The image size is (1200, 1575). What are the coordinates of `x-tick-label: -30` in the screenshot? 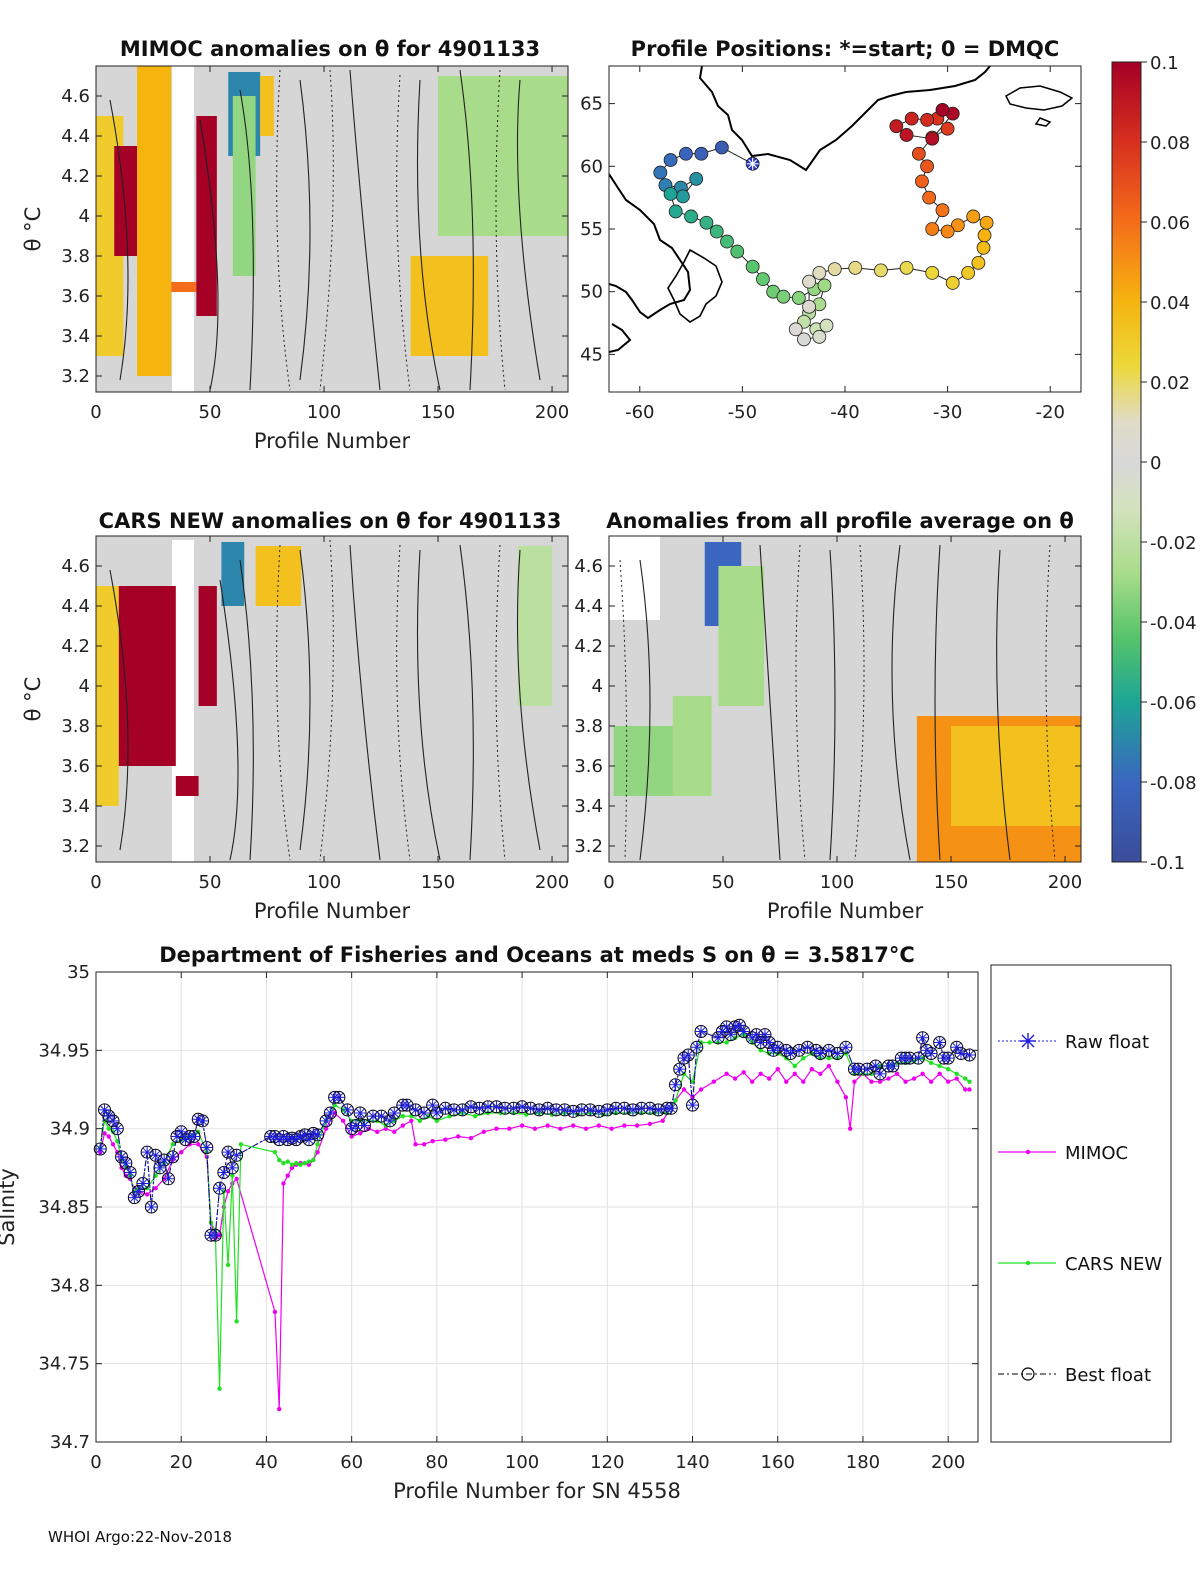 It's located at (947, 412).